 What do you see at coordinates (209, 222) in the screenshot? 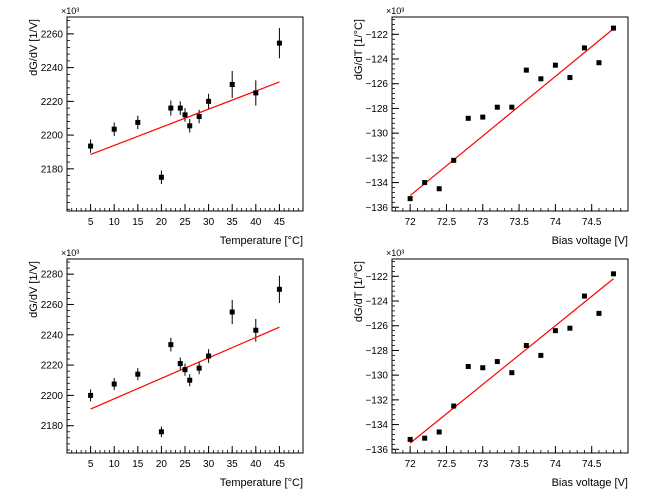
I see `x-tick-label: 30` at bounding box center [209, 222].